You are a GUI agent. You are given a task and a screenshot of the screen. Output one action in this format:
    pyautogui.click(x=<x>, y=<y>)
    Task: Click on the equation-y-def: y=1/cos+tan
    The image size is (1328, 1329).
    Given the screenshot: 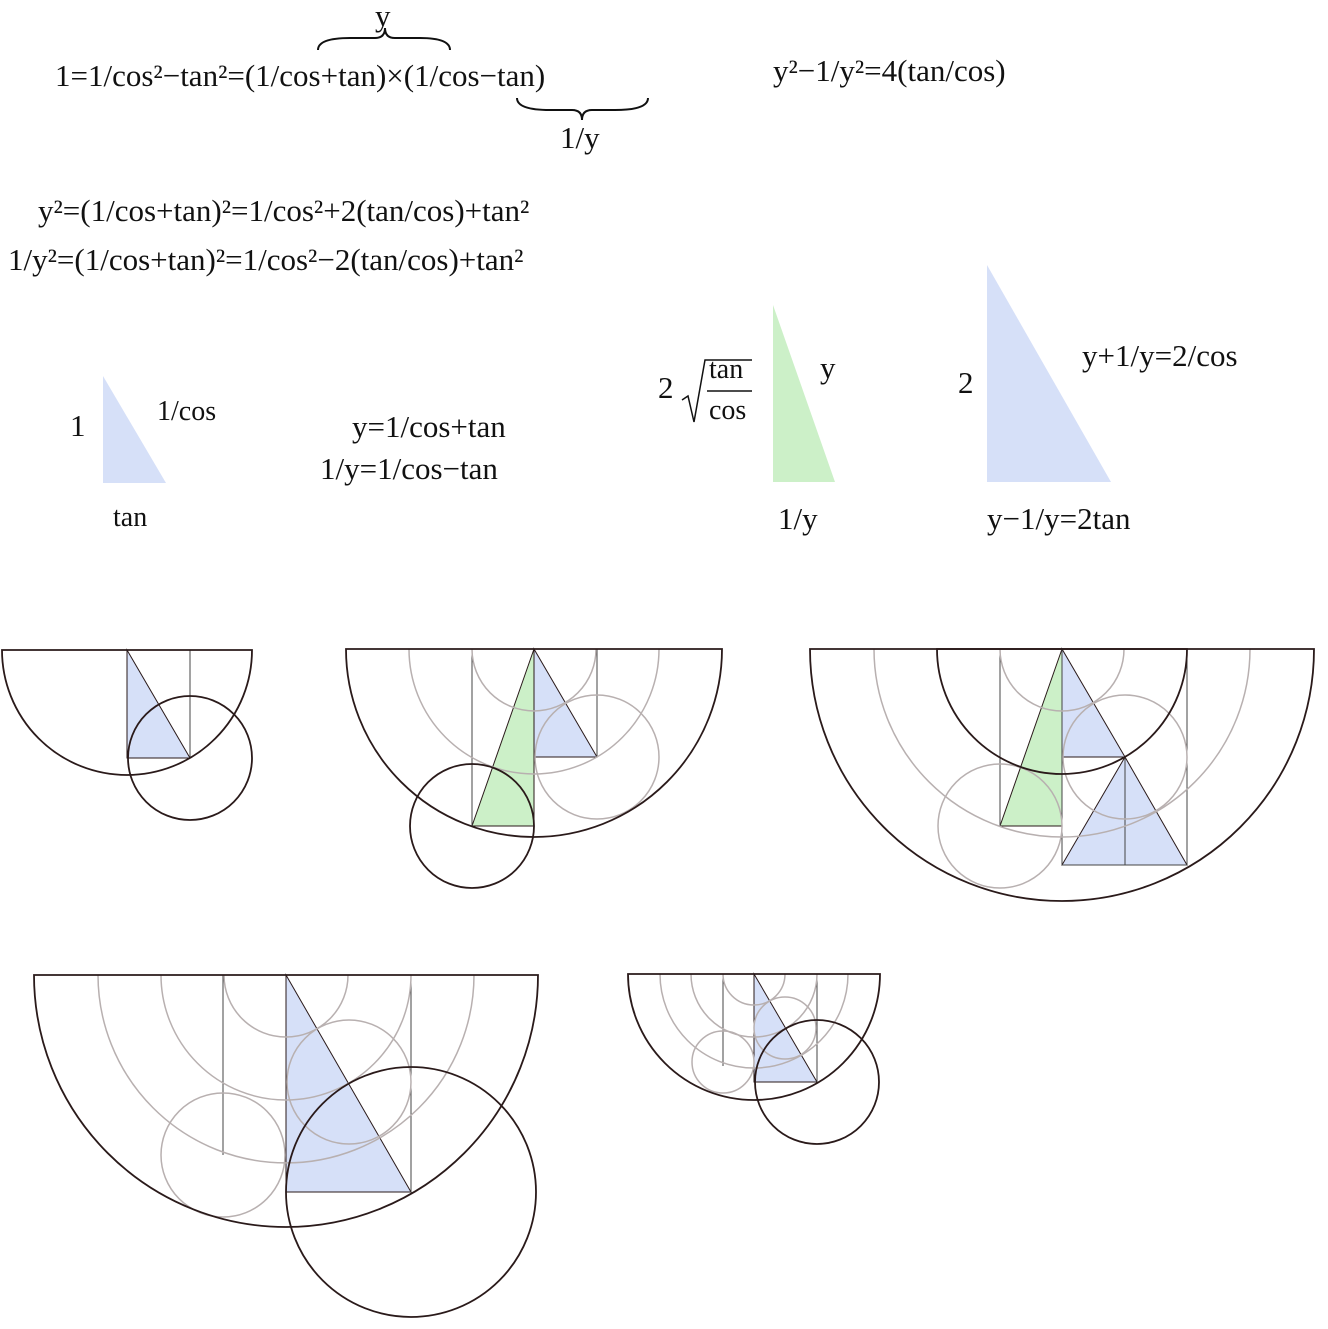 What is the action you would take?
    pyautogui.click(x=429, y=426)
    